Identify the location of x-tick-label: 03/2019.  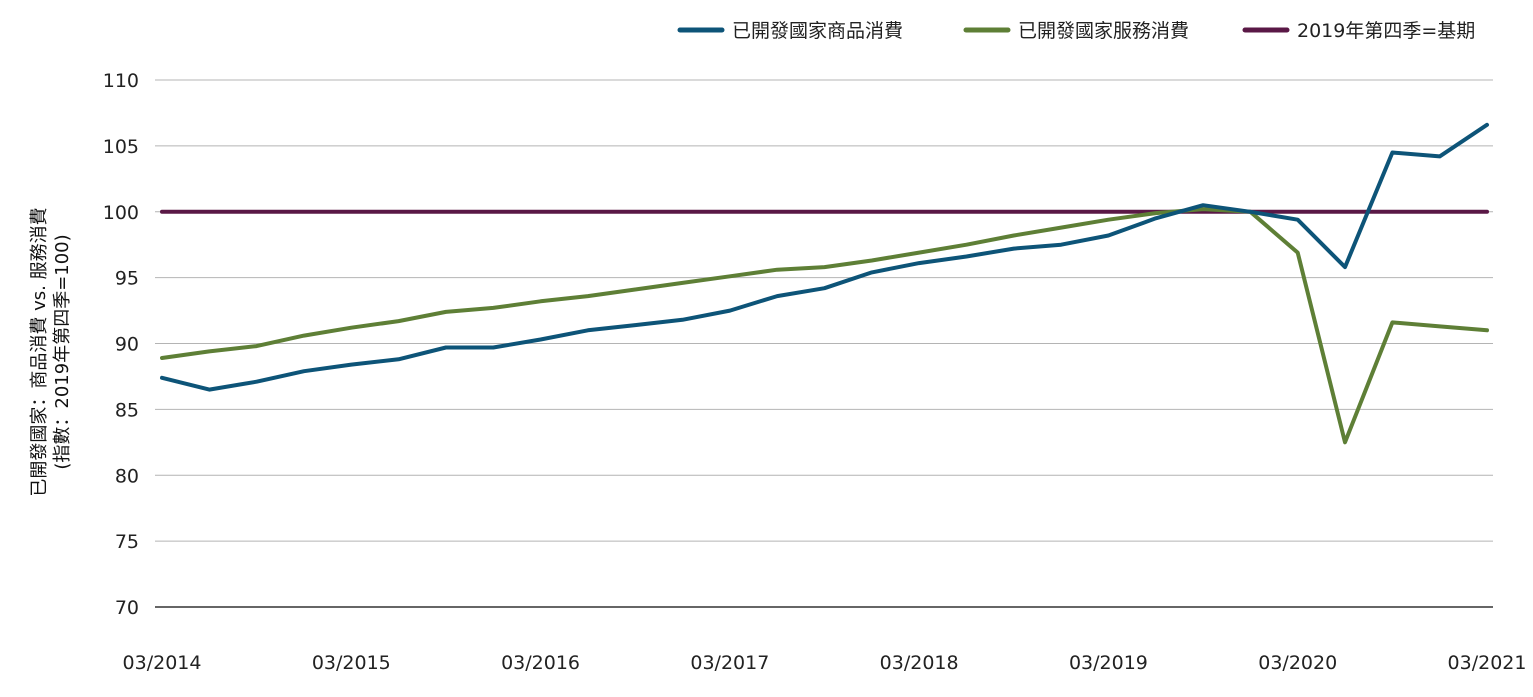
(1108, 663).